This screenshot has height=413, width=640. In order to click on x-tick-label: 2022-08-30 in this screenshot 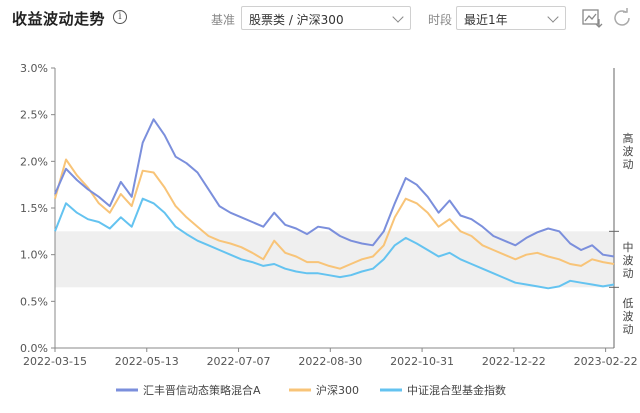, I will do `click(330, 361)`.